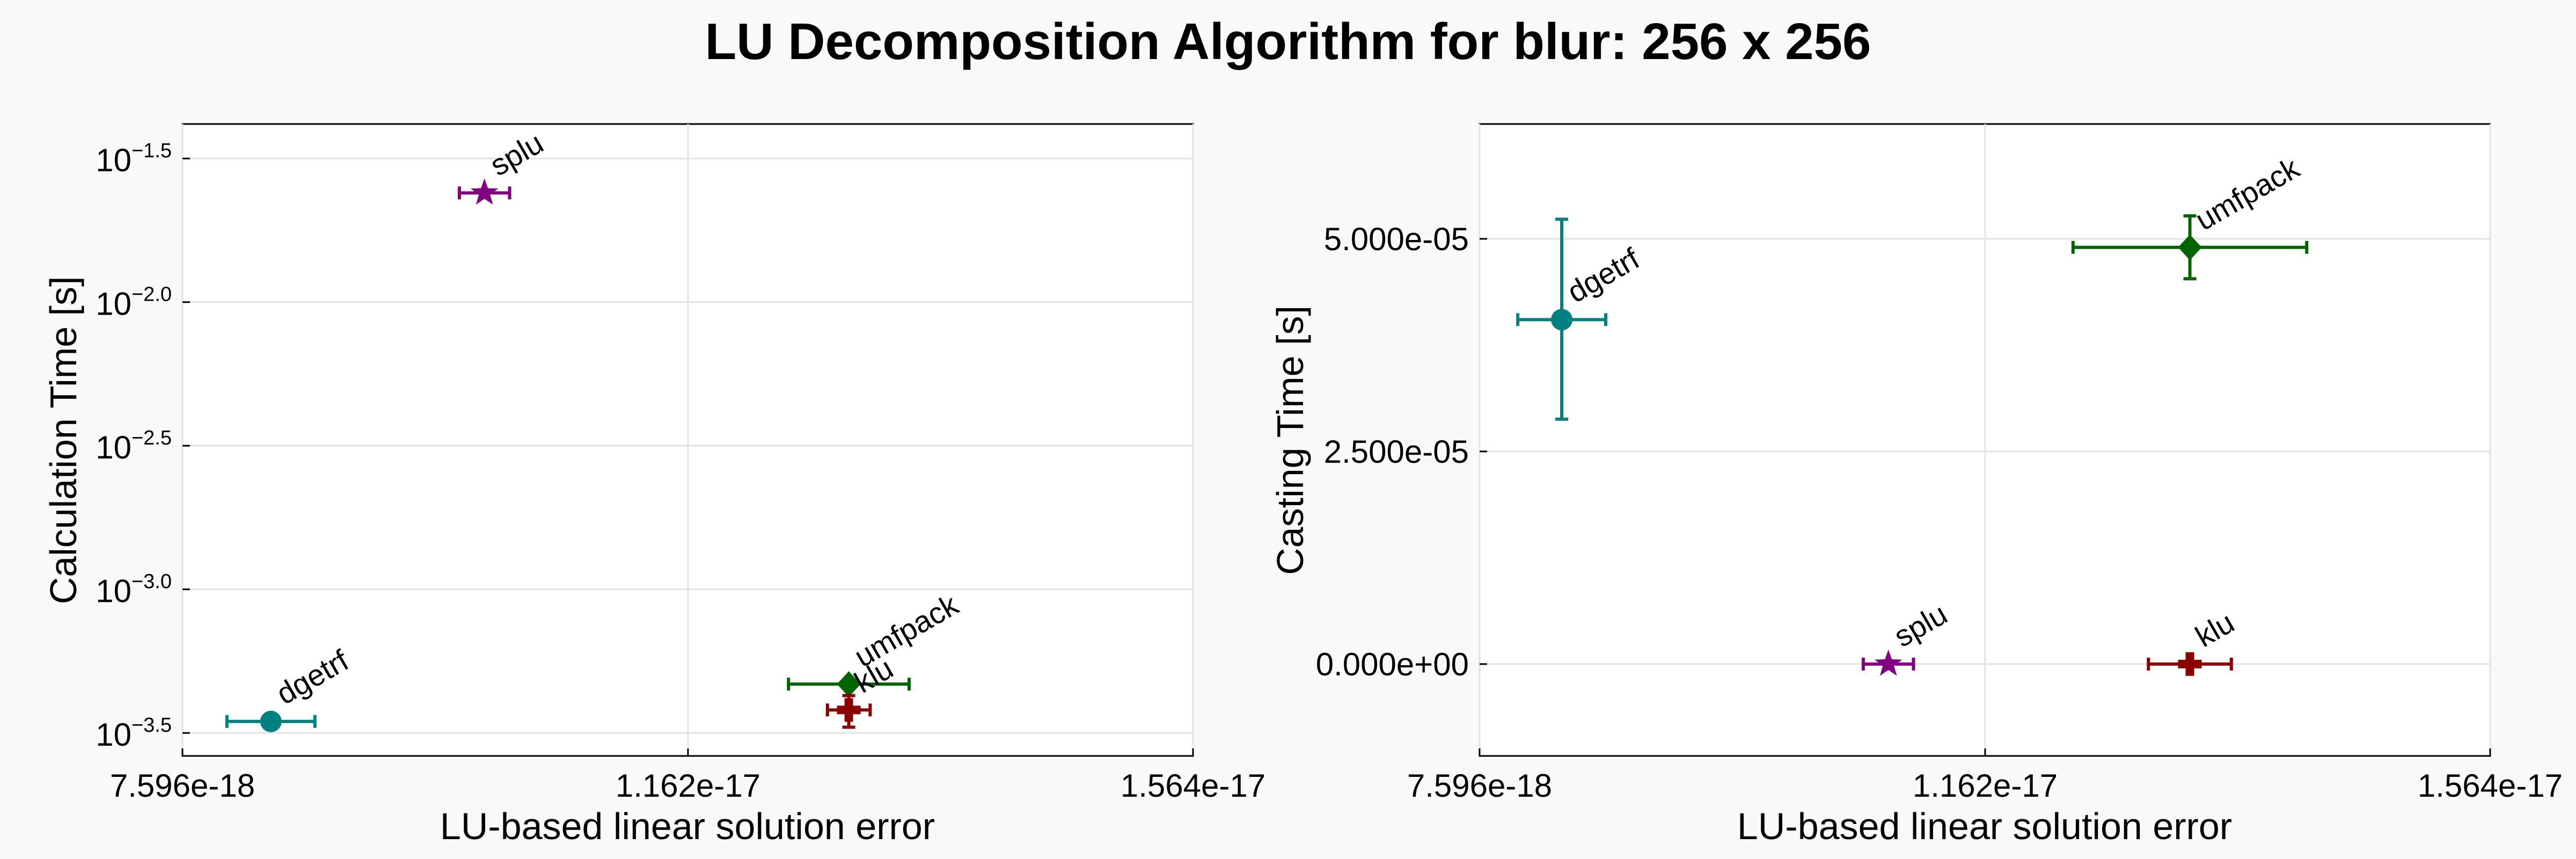 This screenshot has height=859, width=2576. I want to click on y-tick-label: 2.500e-05, so click(1396, 452).